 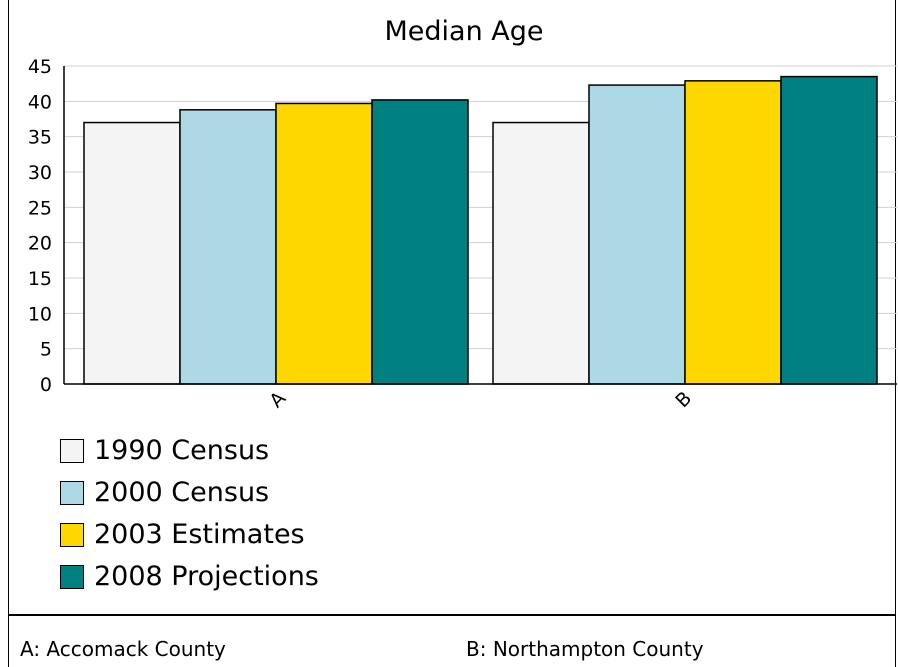 I want to click on legend-item: 1990 Census, so click(x=189, y=451).